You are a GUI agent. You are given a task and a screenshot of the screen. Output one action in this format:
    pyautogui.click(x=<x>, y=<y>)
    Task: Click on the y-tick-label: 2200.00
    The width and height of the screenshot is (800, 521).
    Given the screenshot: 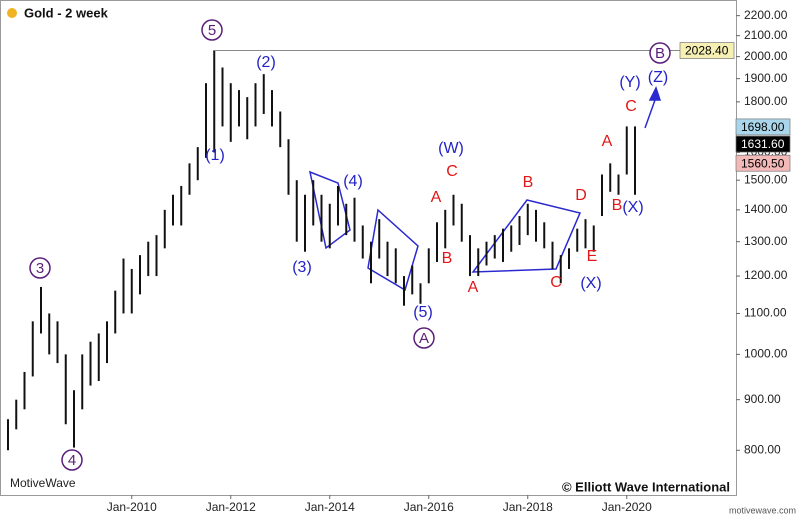 What is the action you would take?
    pyautogui.click(x=766, y=15)
    